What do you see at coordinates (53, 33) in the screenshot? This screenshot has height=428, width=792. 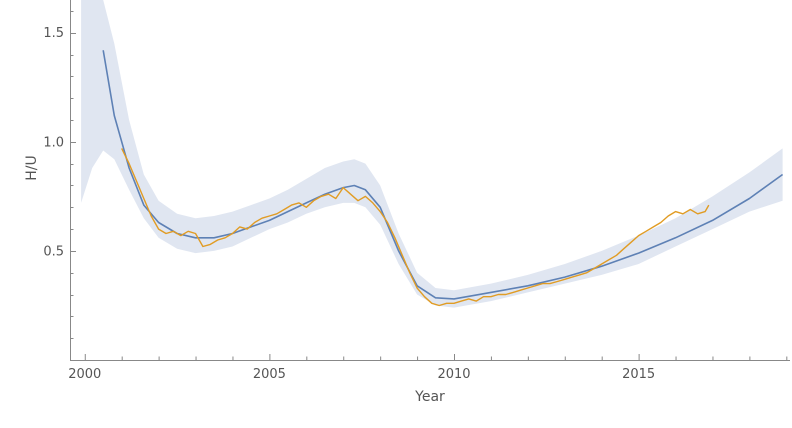 I see `y-tick-label: 1.5` at bounding box center [53, 33].